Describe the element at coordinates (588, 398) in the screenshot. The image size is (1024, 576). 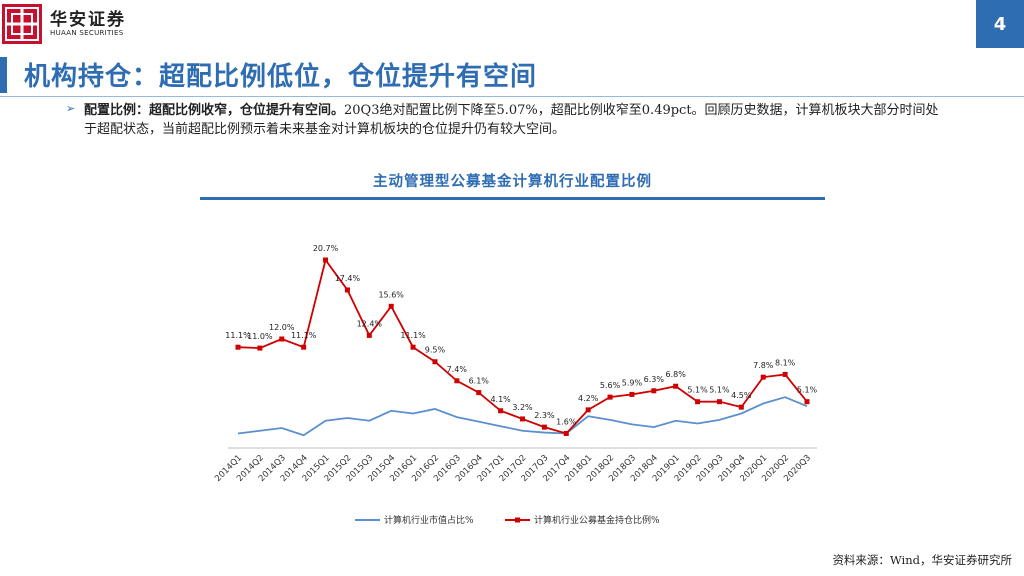
I see `fund-data-label: 4.2%` at that location.